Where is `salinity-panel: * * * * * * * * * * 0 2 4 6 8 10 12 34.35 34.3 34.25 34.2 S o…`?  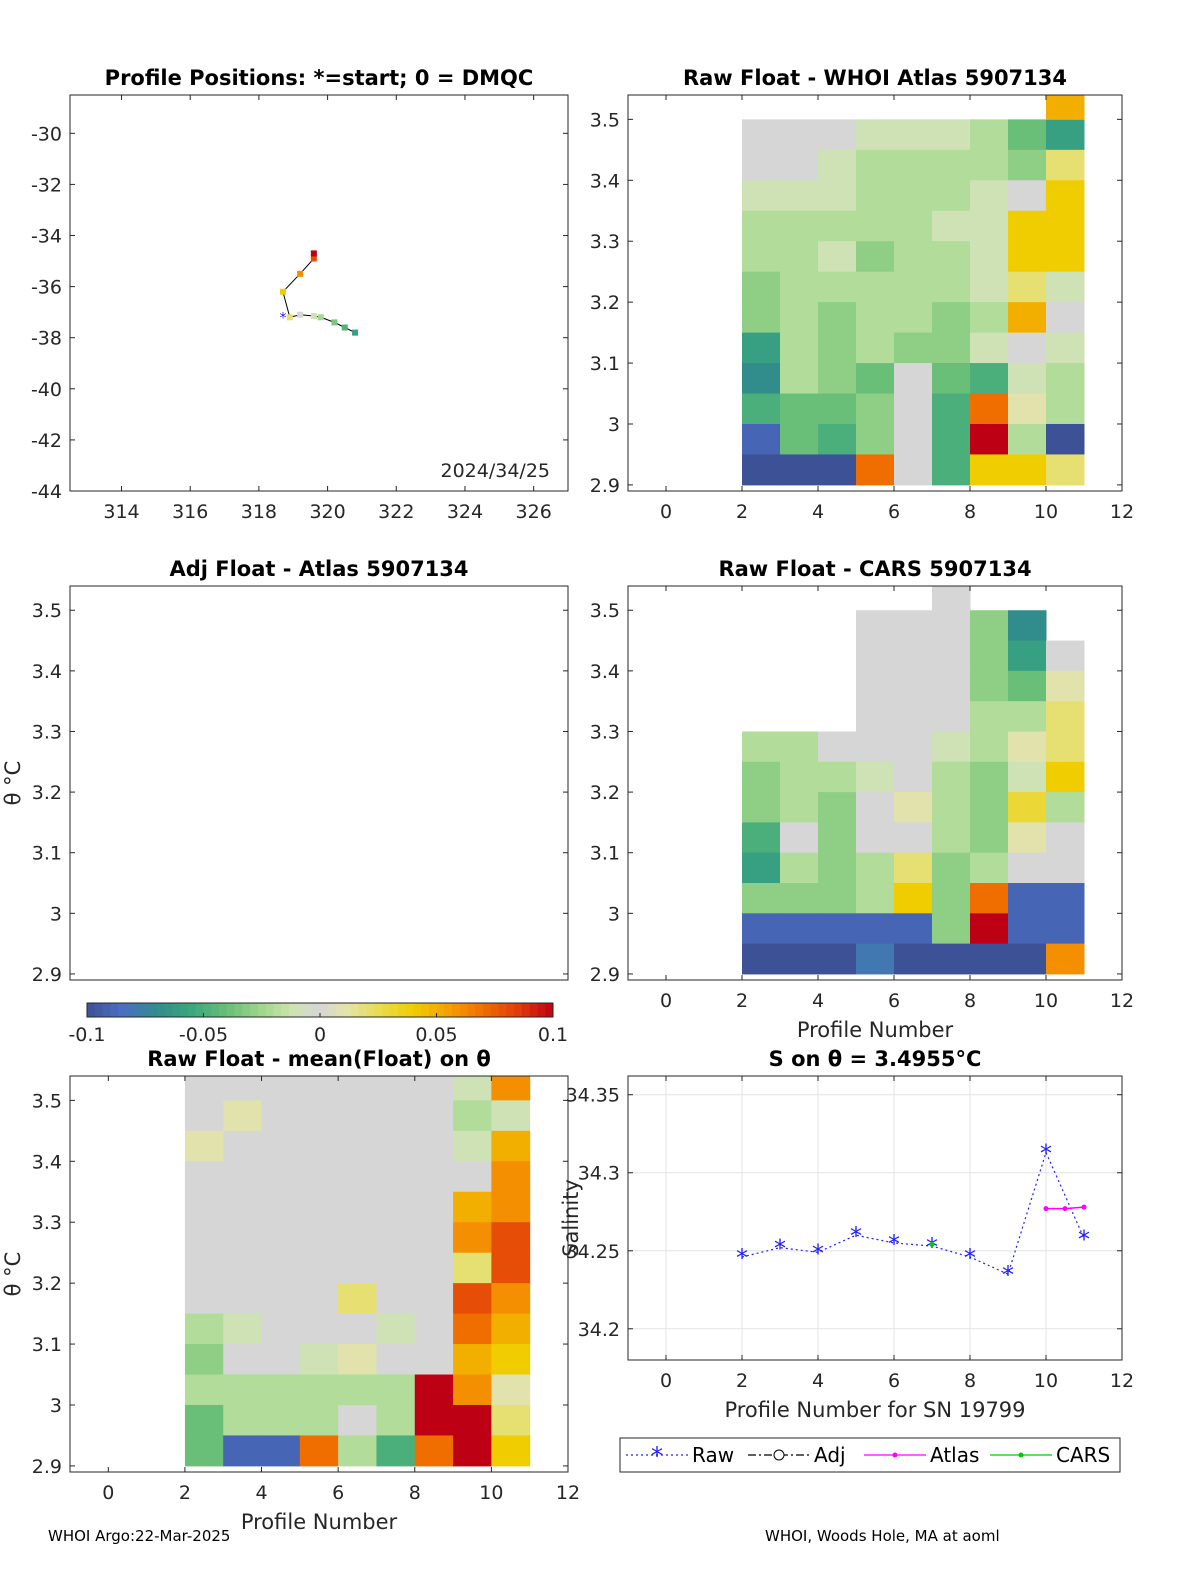 salinity-panel: * * * * * * * * * * 0 2 4 6 8 10 12 34.35 34.3 34.25 34.2 S o… is located at coordinates (846, 1260).